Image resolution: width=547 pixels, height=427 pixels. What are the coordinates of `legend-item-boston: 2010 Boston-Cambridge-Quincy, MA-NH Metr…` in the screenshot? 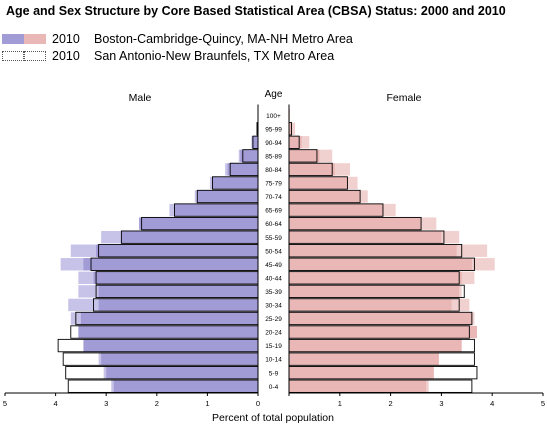 It's located at (177, 38).